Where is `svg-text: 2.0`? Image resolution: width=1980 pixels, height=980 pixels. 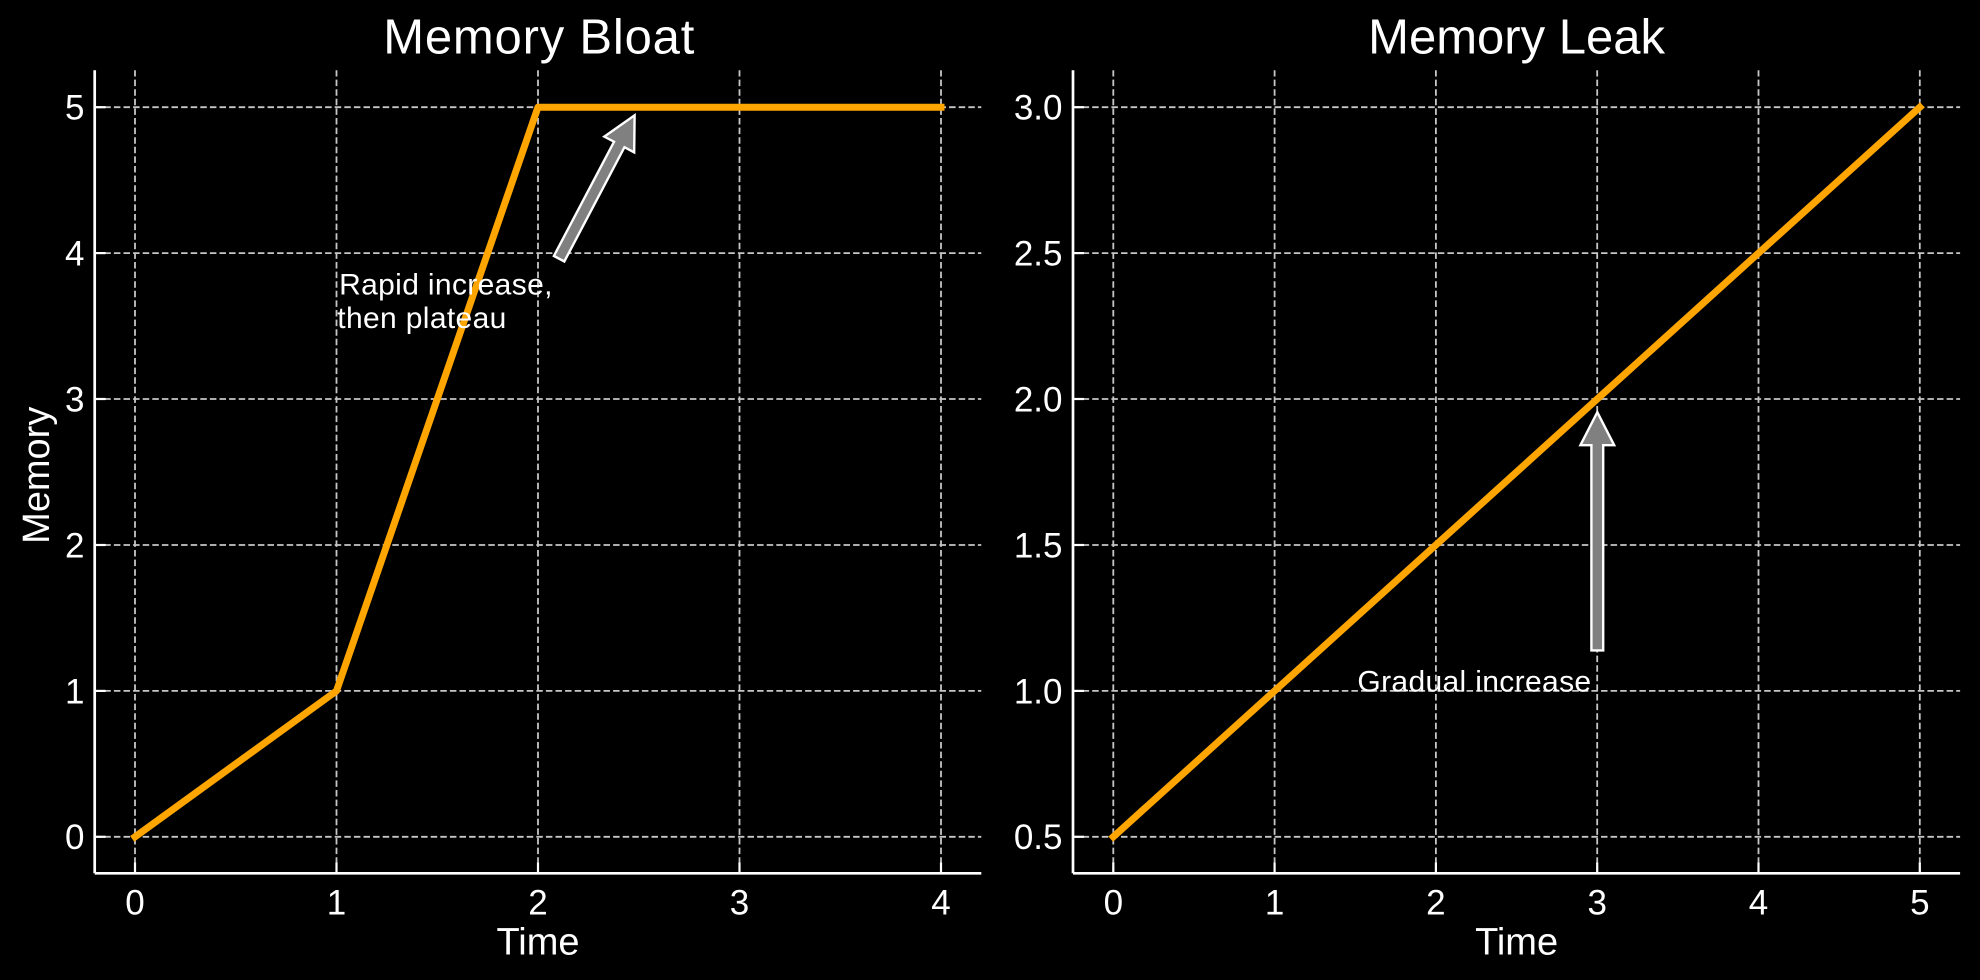
svg-text: 2.0 is located at coordinates (1038, 399).